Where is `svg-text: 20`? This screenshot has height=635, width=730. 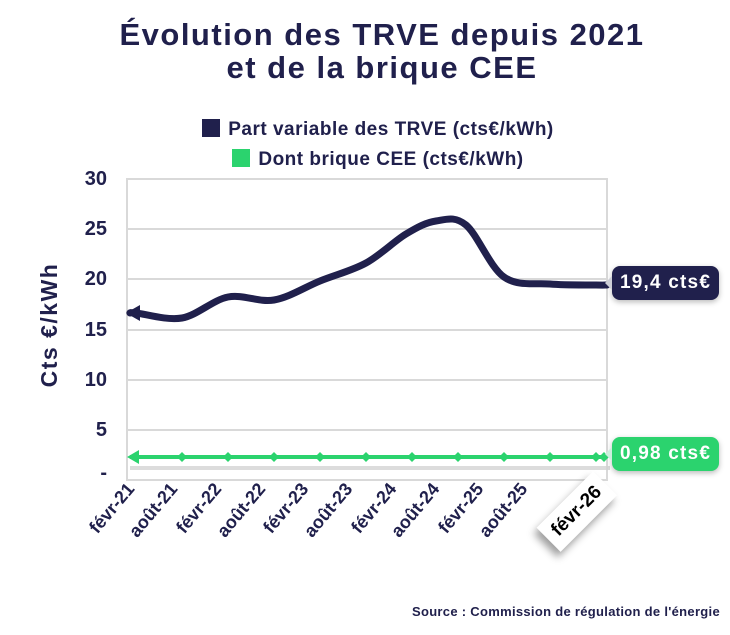 svg-text: 20 is located at coordinates (96, 279).